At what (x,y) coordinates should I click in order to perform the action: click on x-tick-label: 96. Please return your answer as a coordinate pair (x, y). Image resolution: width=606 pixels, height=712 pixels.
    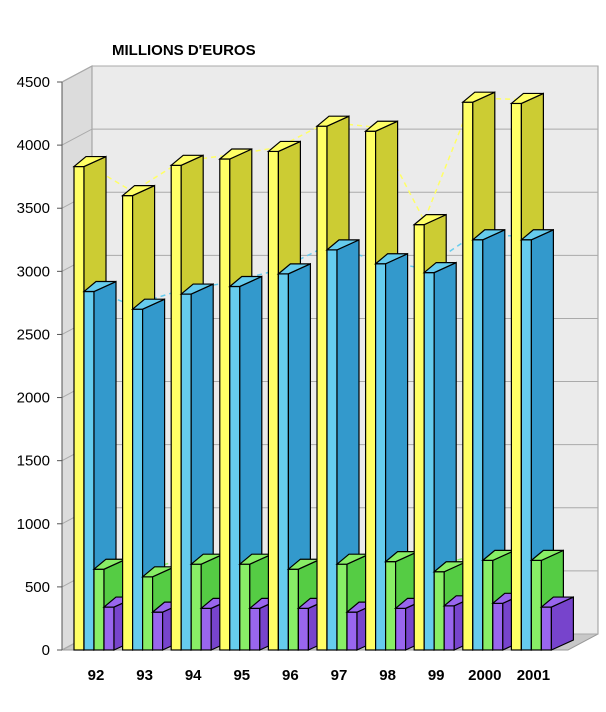
    Looking at the image, I should click on (290, 675).